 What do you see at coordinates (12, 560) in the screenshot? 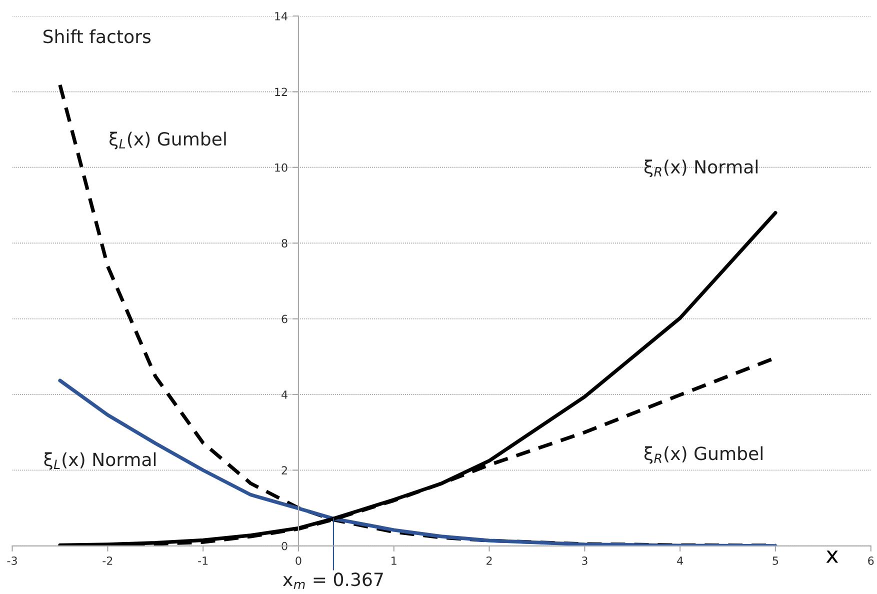
I see `x-tick-label: -3` at bounding box center [12, 560].